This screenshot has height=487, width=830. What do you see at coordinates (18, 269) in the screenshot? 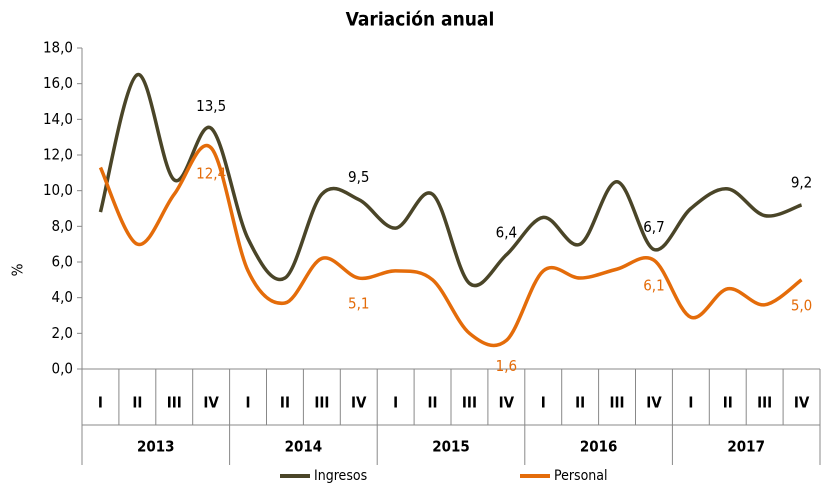
I see `y-axis-label: %` at bounding box center [18, 269].